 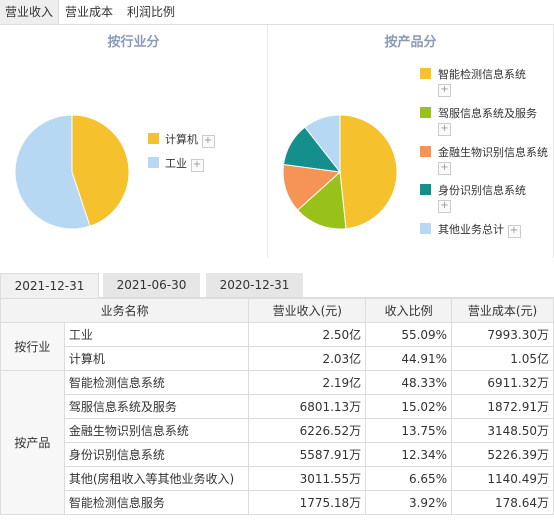 What do you see at coordinates (409, 430) in the screenshot?
I see `row-ratio: 13.75%` at bounding box center [409, 430].